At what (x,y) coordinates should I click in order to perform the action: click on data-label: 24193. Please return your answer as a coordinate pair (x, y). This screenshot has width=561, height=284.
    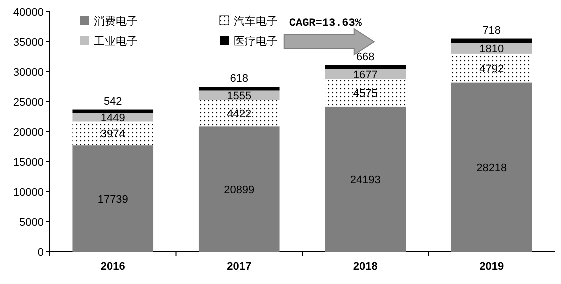
    Looking at the image, I should click on (365, 180).